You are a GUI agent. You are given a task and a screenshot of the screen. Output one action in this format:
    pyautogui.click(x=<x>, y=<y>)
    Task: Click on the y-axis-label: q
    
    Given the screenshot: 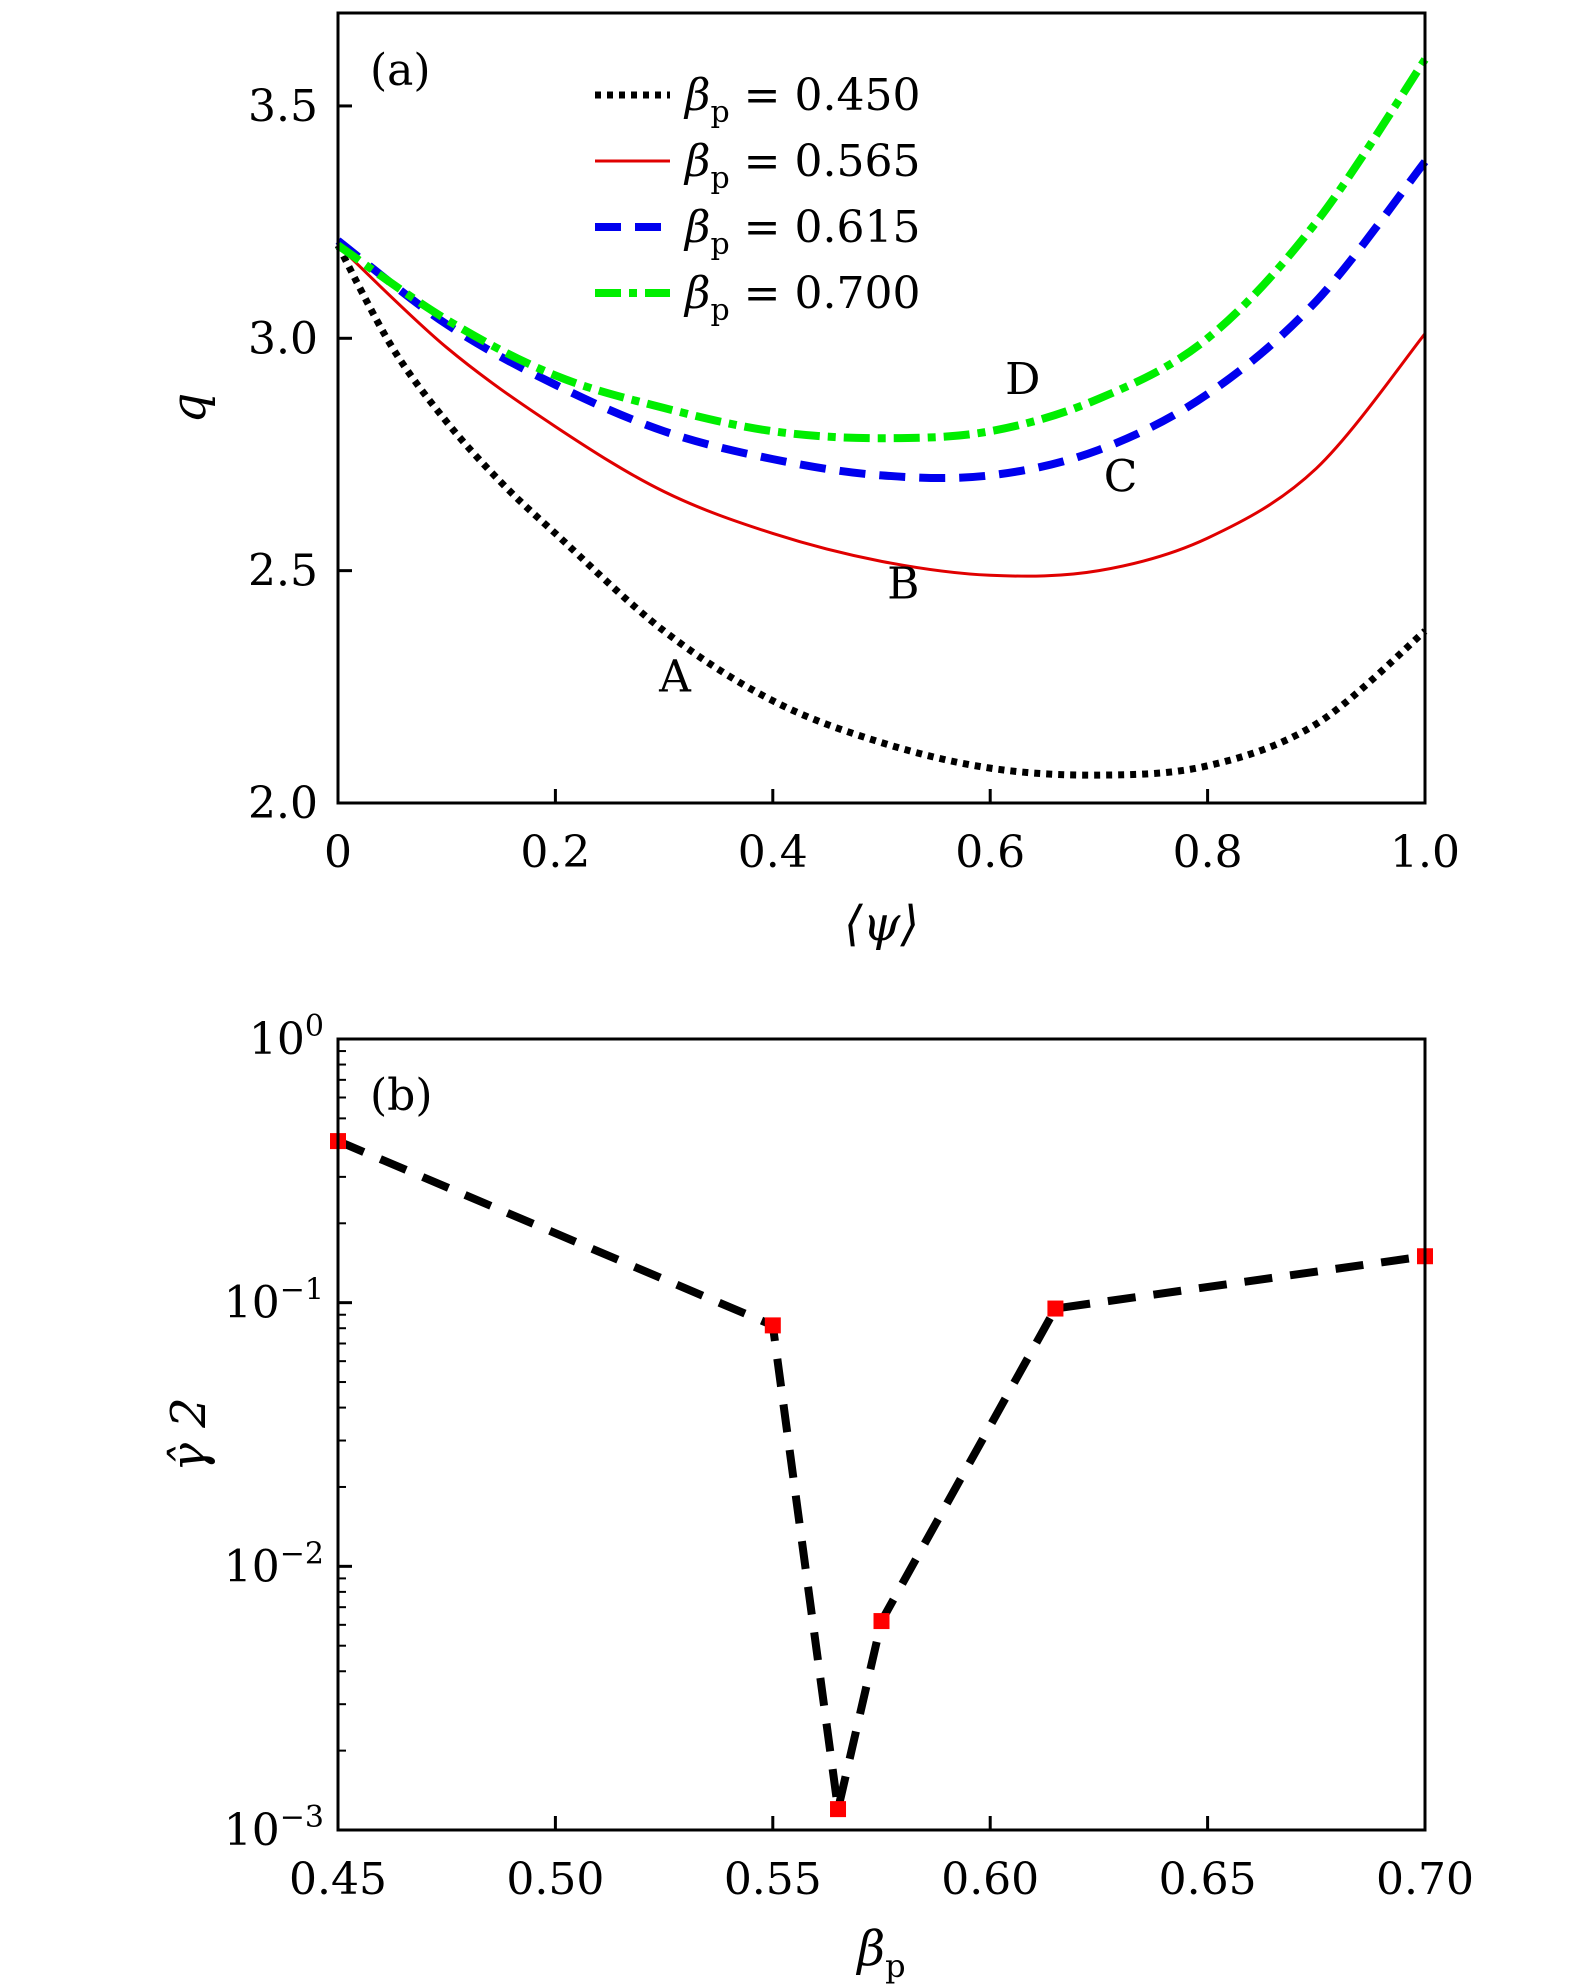 What is the action you would take?
    pyautogui.click(x=189, y=408)
    